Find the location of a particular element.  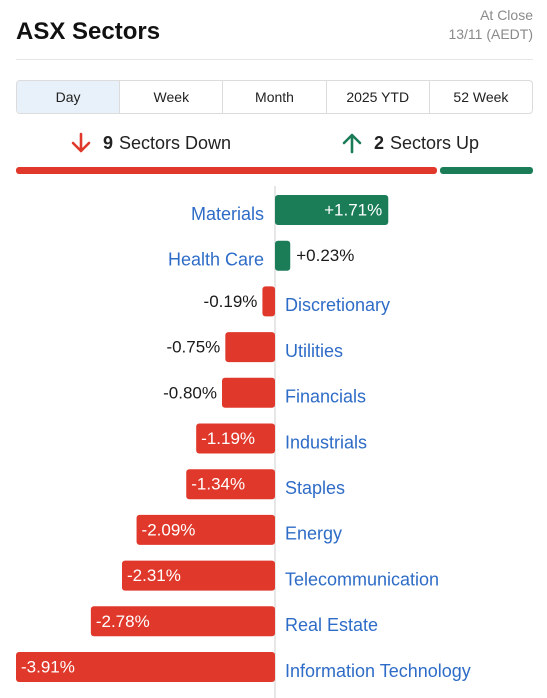

category-label: Health Care is located at coordinates (216, 259).